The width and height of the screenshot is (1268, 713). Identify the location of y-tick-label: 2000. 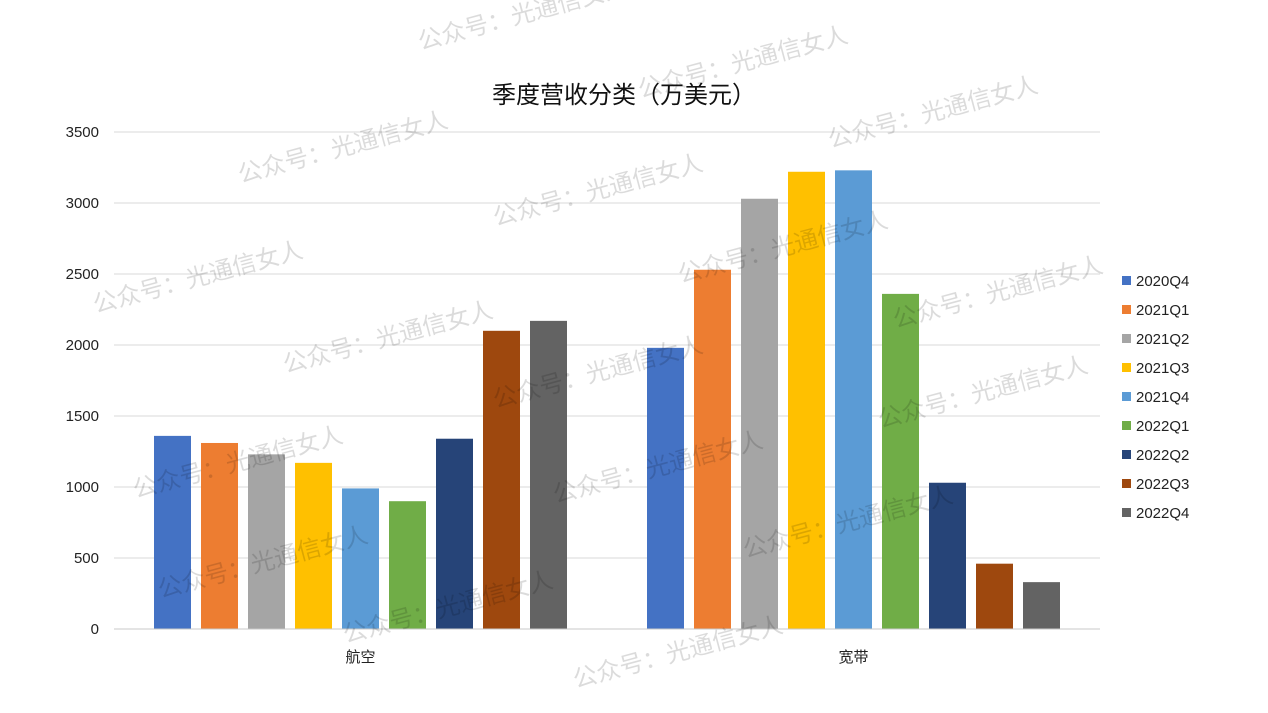
(82, 345).